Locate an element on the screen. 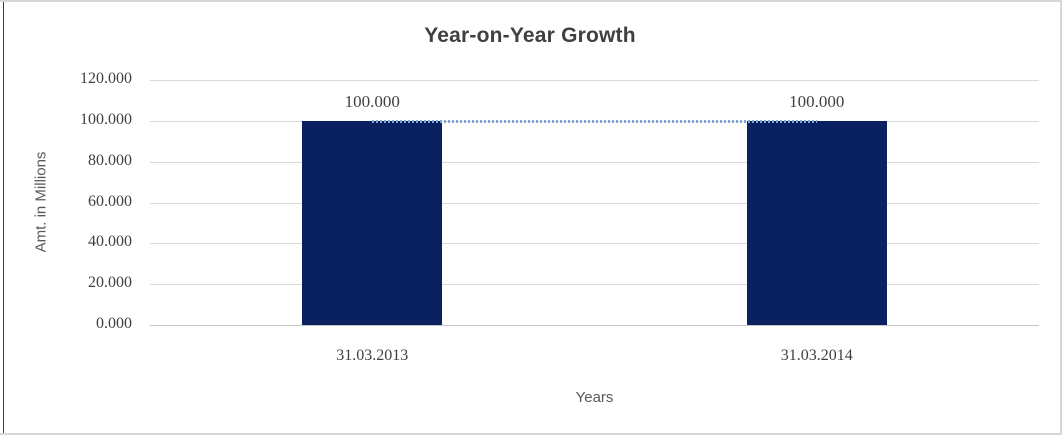  y-tick-label: 120.000 is located at coordinates (106, 78).